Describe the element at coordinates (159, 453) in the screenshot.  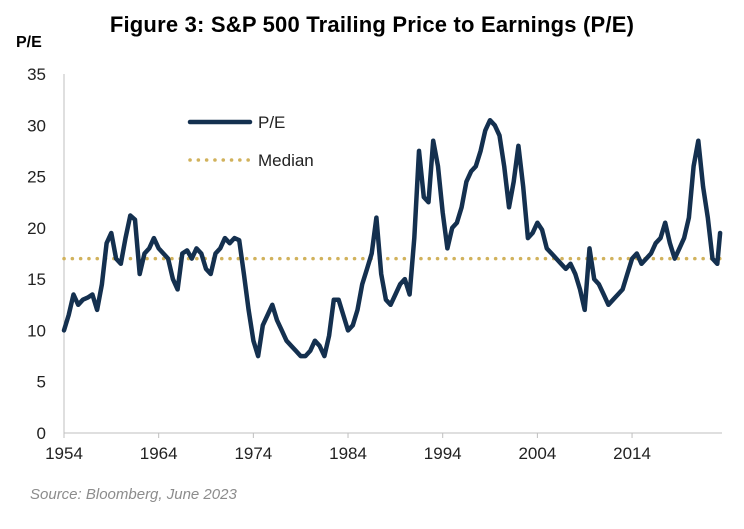
I see `x-tick-label: 1964` at that location.